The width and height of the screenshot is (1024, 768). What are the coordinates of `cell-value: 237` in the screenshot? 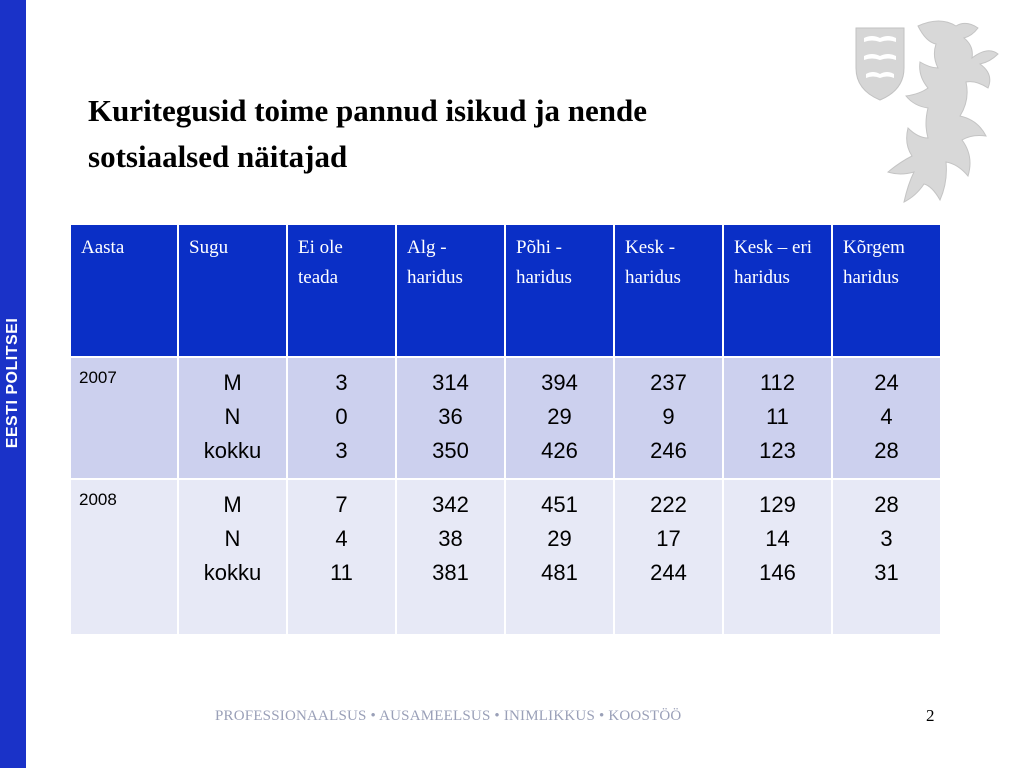 It's located at (668, 382).